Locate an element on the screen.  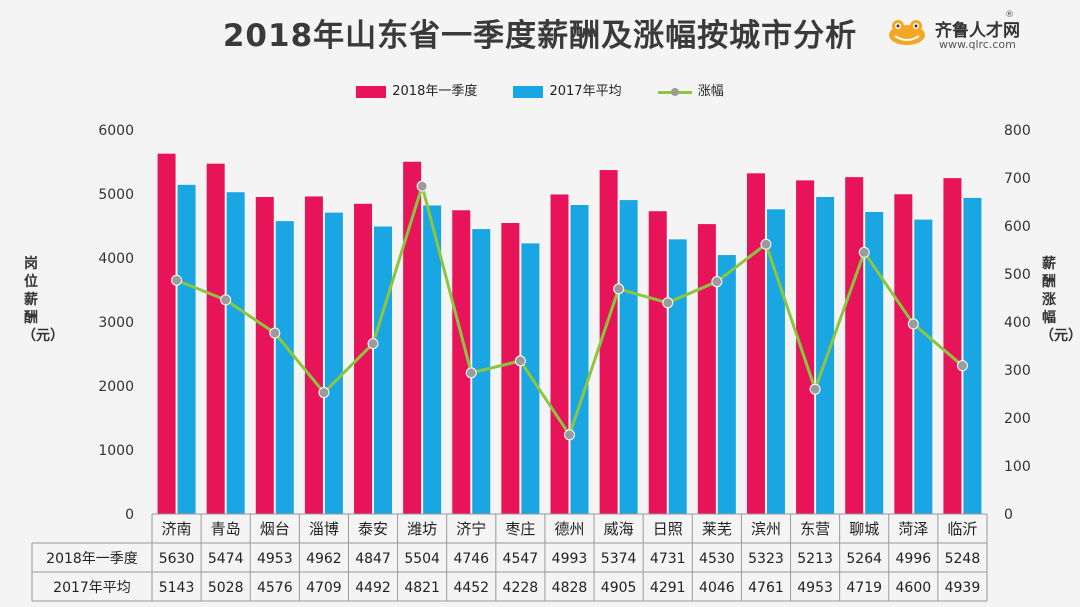
table-cell-q1-2018: 5248 is located at coordinates (963, 559).